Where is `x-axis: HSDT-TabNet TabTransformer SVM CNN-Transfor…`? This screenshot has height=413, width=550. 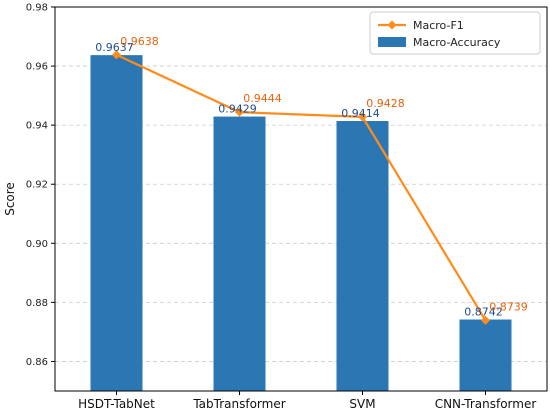 x-axis: HSDT-TabNet TabTransformer SVM CNN-Transfor… is located at coordinates (307, 401).